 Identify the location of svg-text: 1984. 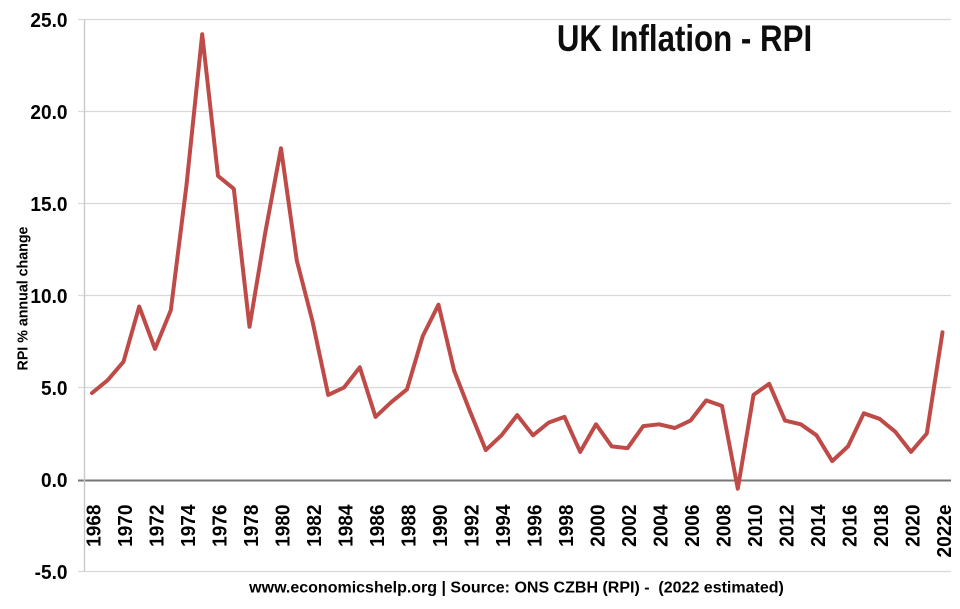
(346, 526).